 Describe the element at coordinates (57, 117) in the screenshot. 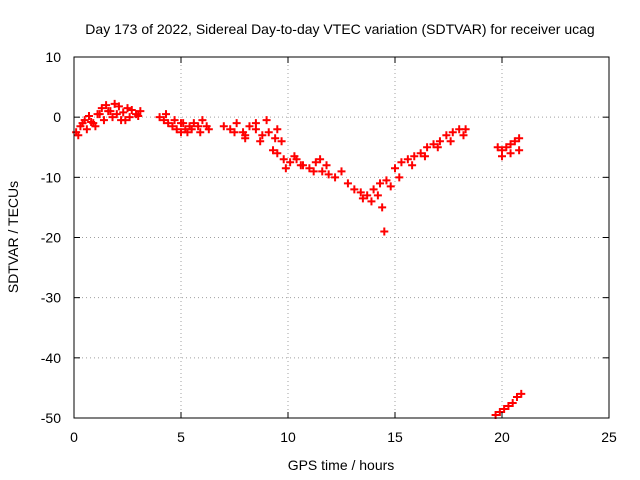

I see `y-tick-label: 0` at that location.